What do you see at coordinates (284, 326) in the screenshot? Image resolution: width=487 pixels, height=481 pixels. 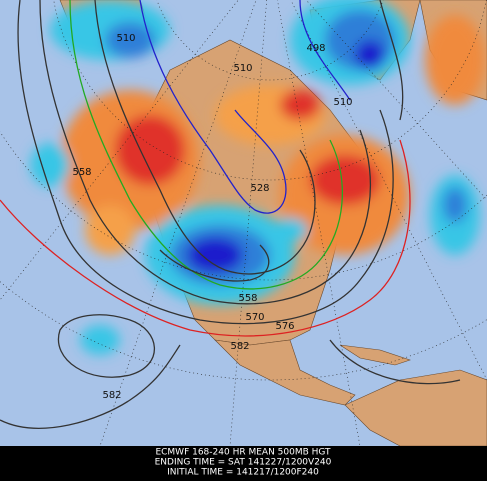 I see `contour-label: 576` at bounding box center [284, 326].